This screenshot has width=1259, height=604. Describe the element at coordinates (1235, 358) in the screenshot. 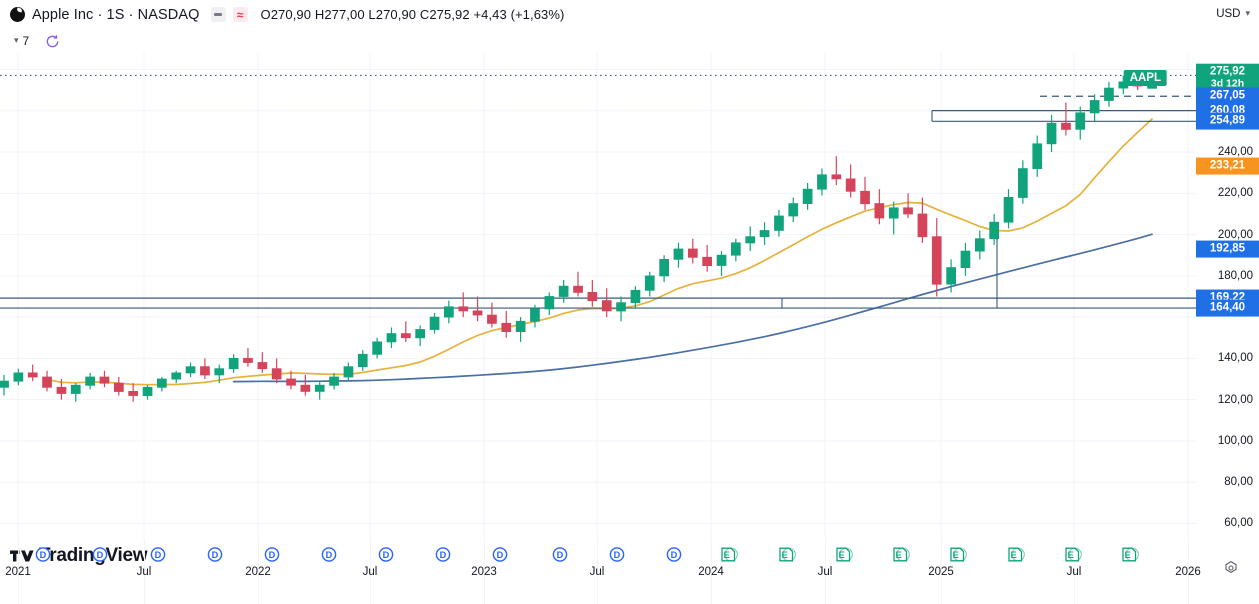

I see `price-tick: 140,00` at that location.